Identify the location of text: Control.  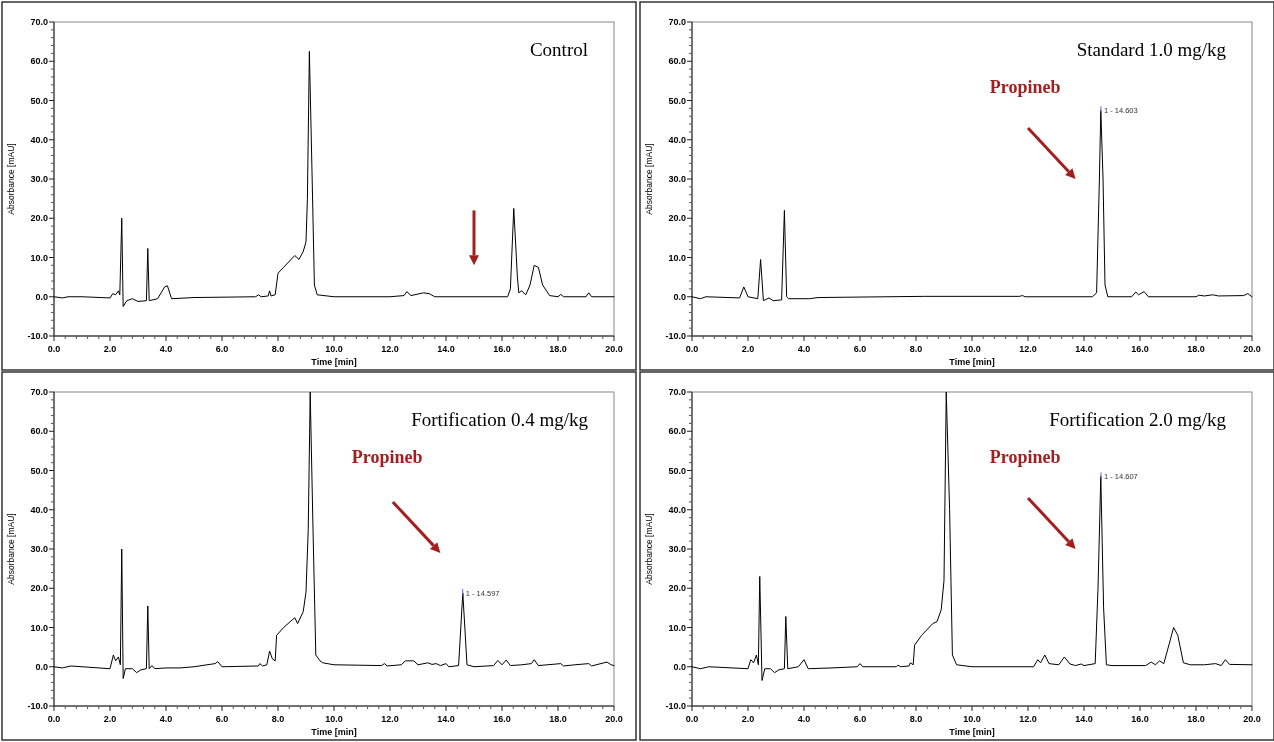
(558, 49).